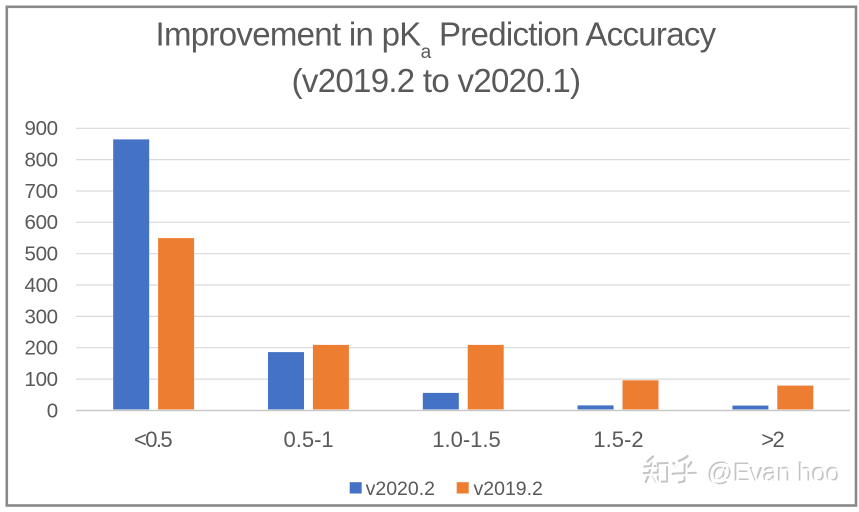  What do you see at coordinates (40, 128) in the screenshot?
I see `svg-text: 900` at bounding box center [40, 128].